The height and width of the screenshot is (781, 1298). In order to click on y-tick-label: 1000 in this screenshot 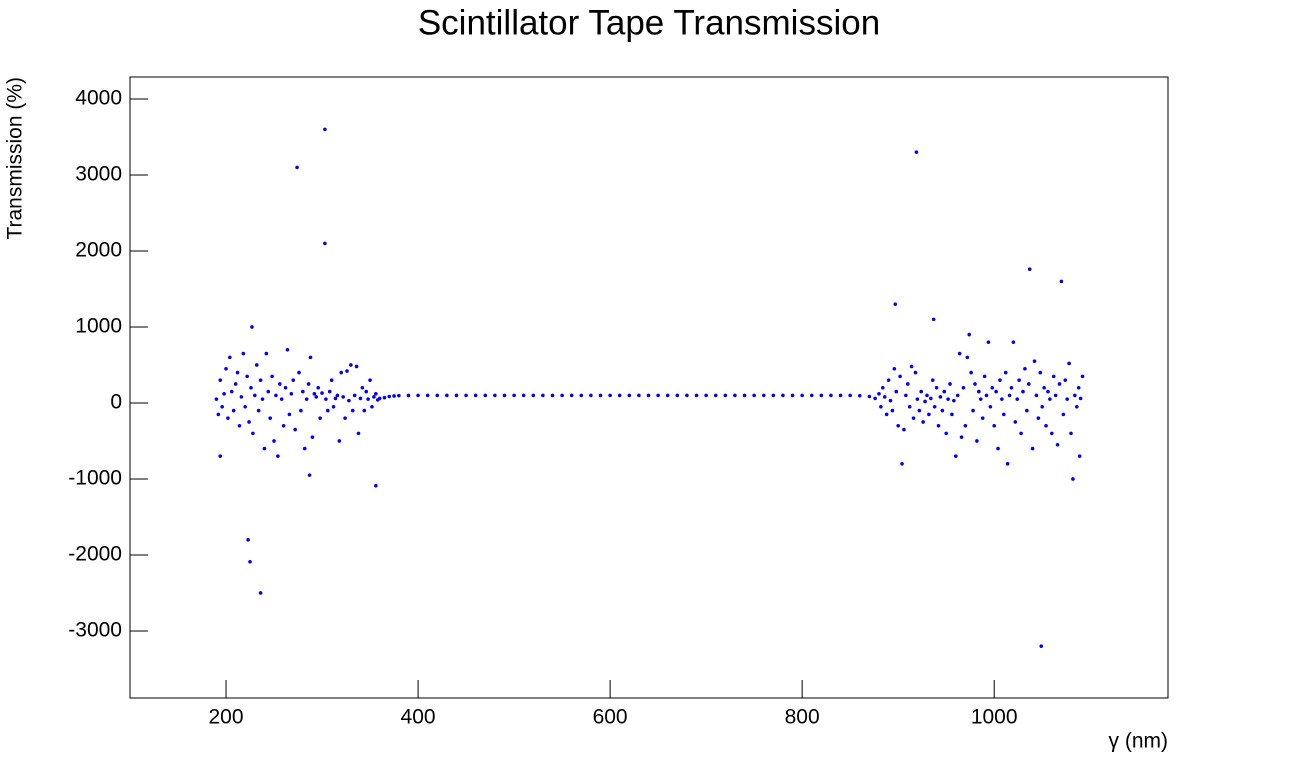, I will do `click(98, 326)`.